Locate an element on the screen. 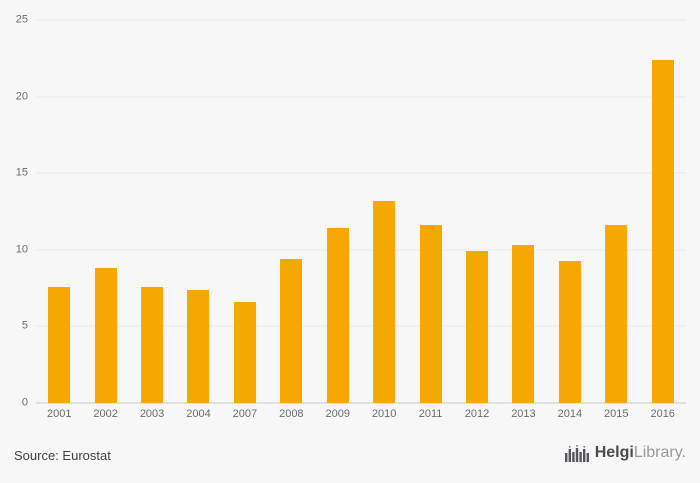  x-tick-label: 2003 is located at coordinates (152, 414).